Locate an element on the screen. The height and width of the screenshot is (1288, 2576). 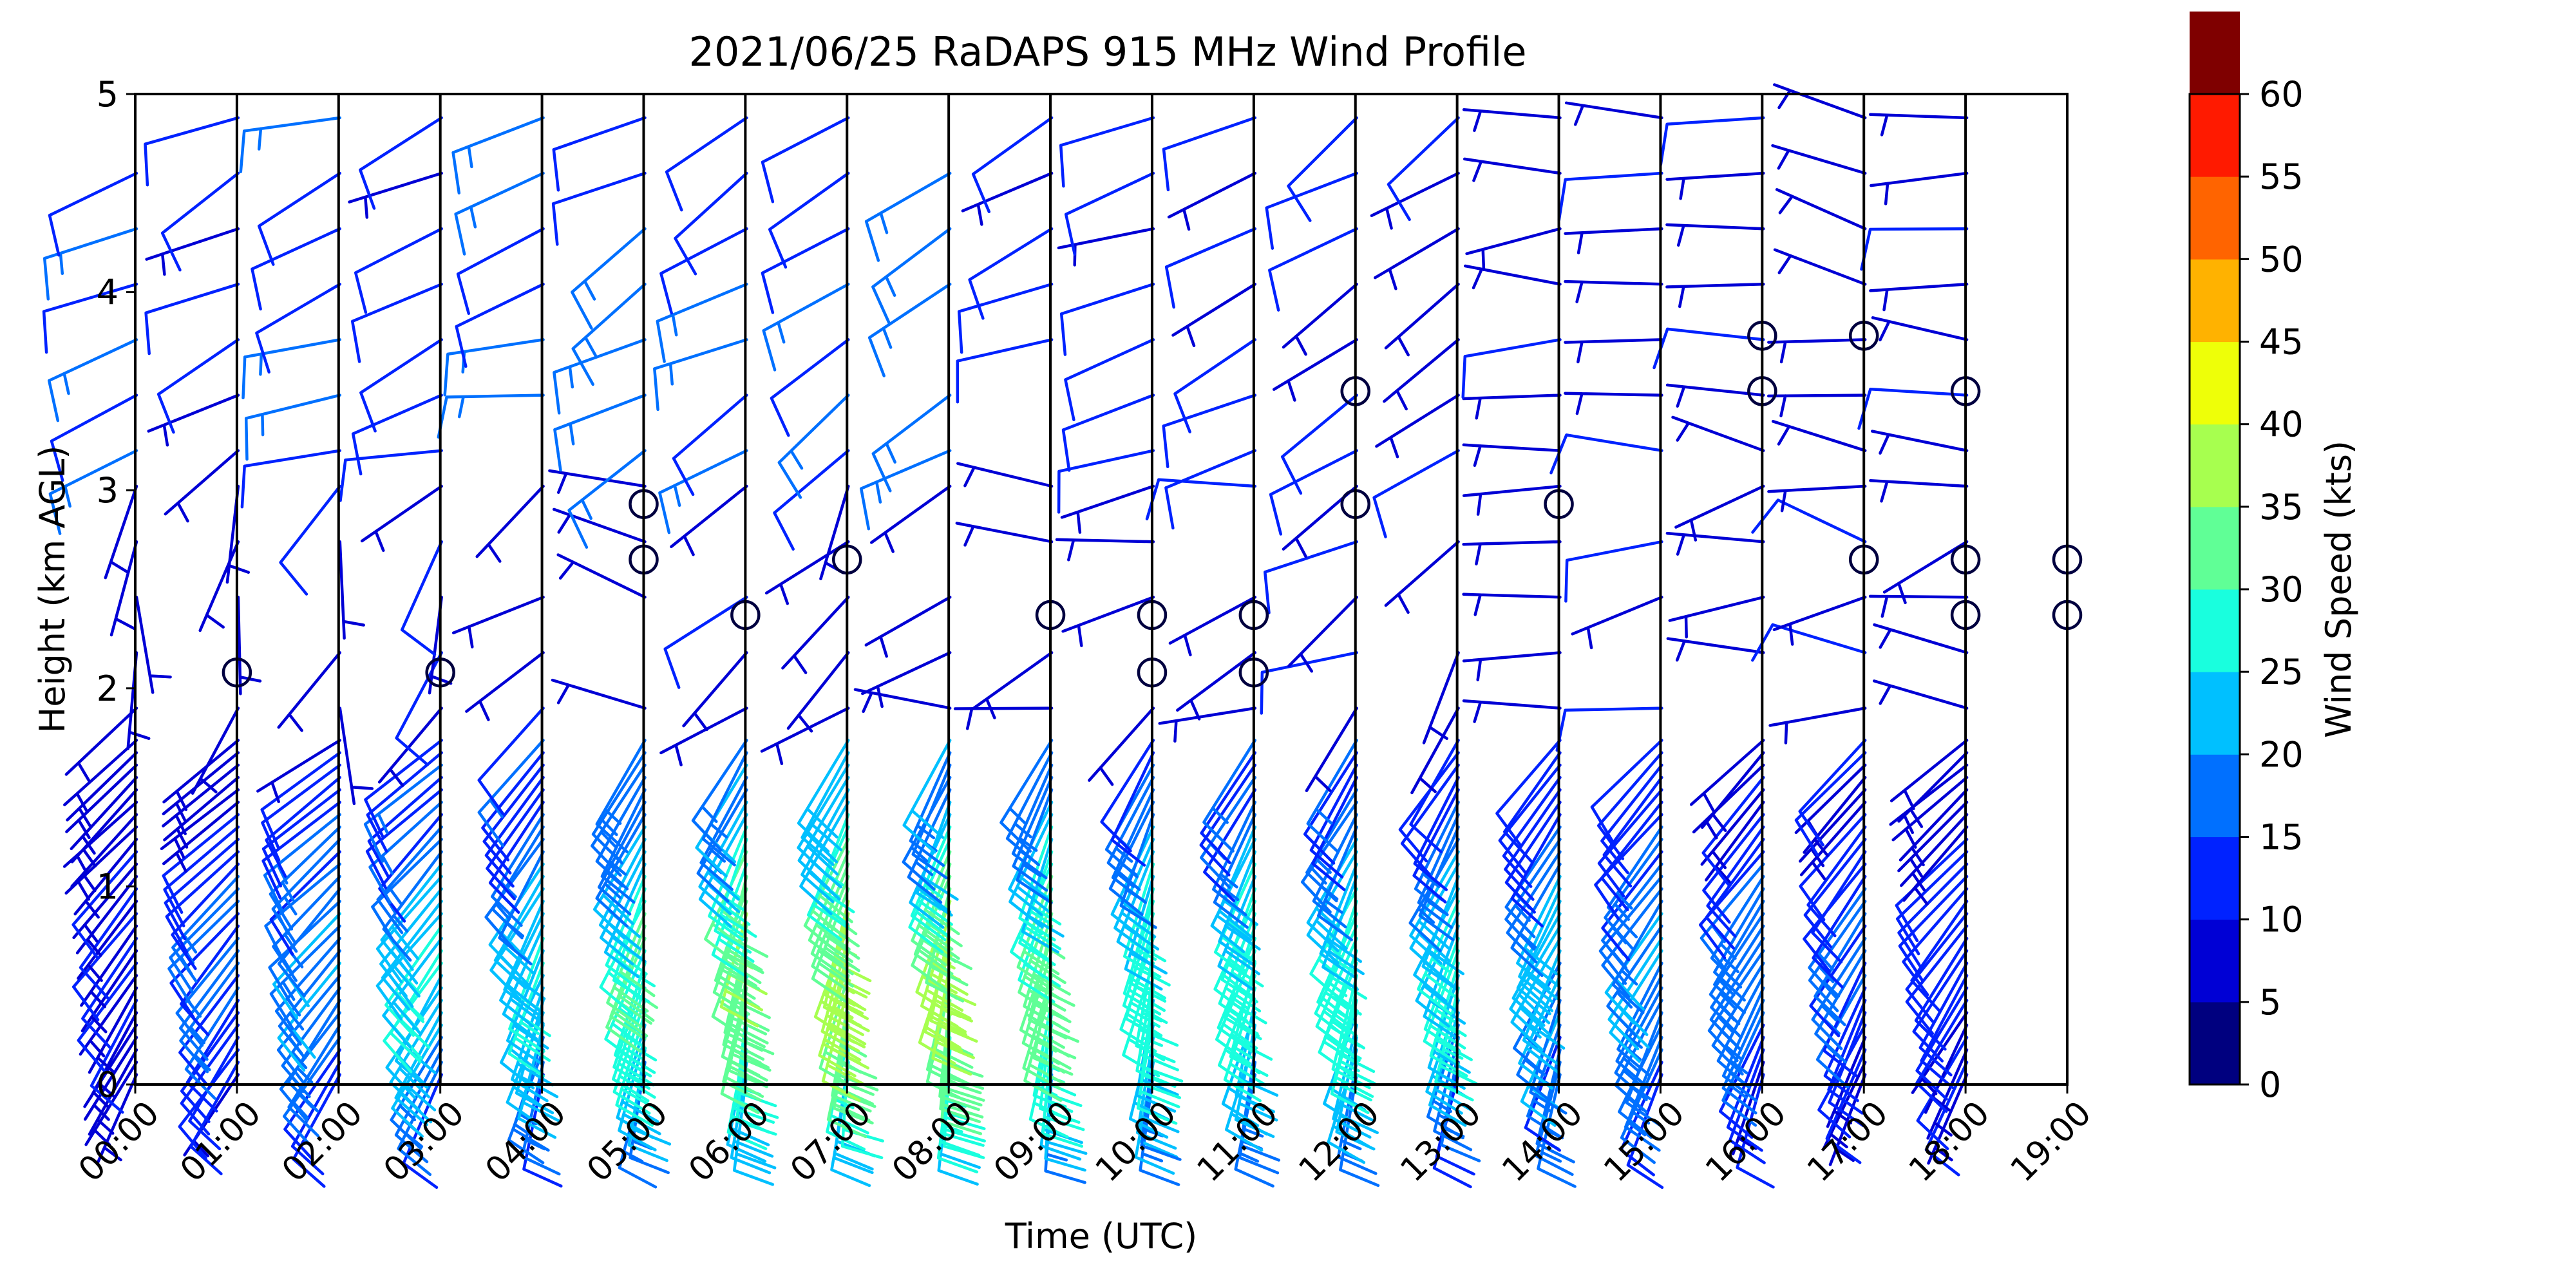
y-tick-label: 4 is located at coordinates (108, 293).